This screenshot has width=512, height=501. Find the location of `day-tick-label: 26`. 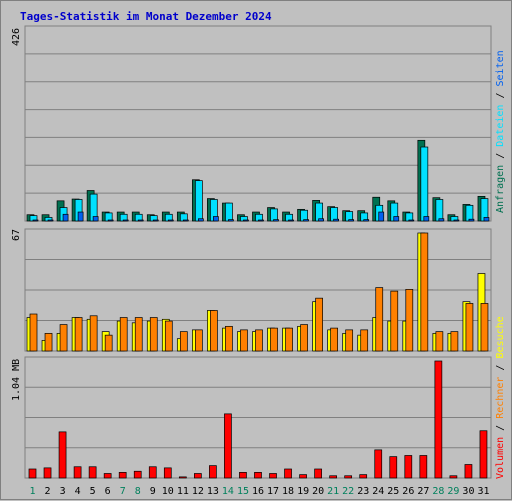

day-tick-label: 26 is located at coordinates (408, 491).